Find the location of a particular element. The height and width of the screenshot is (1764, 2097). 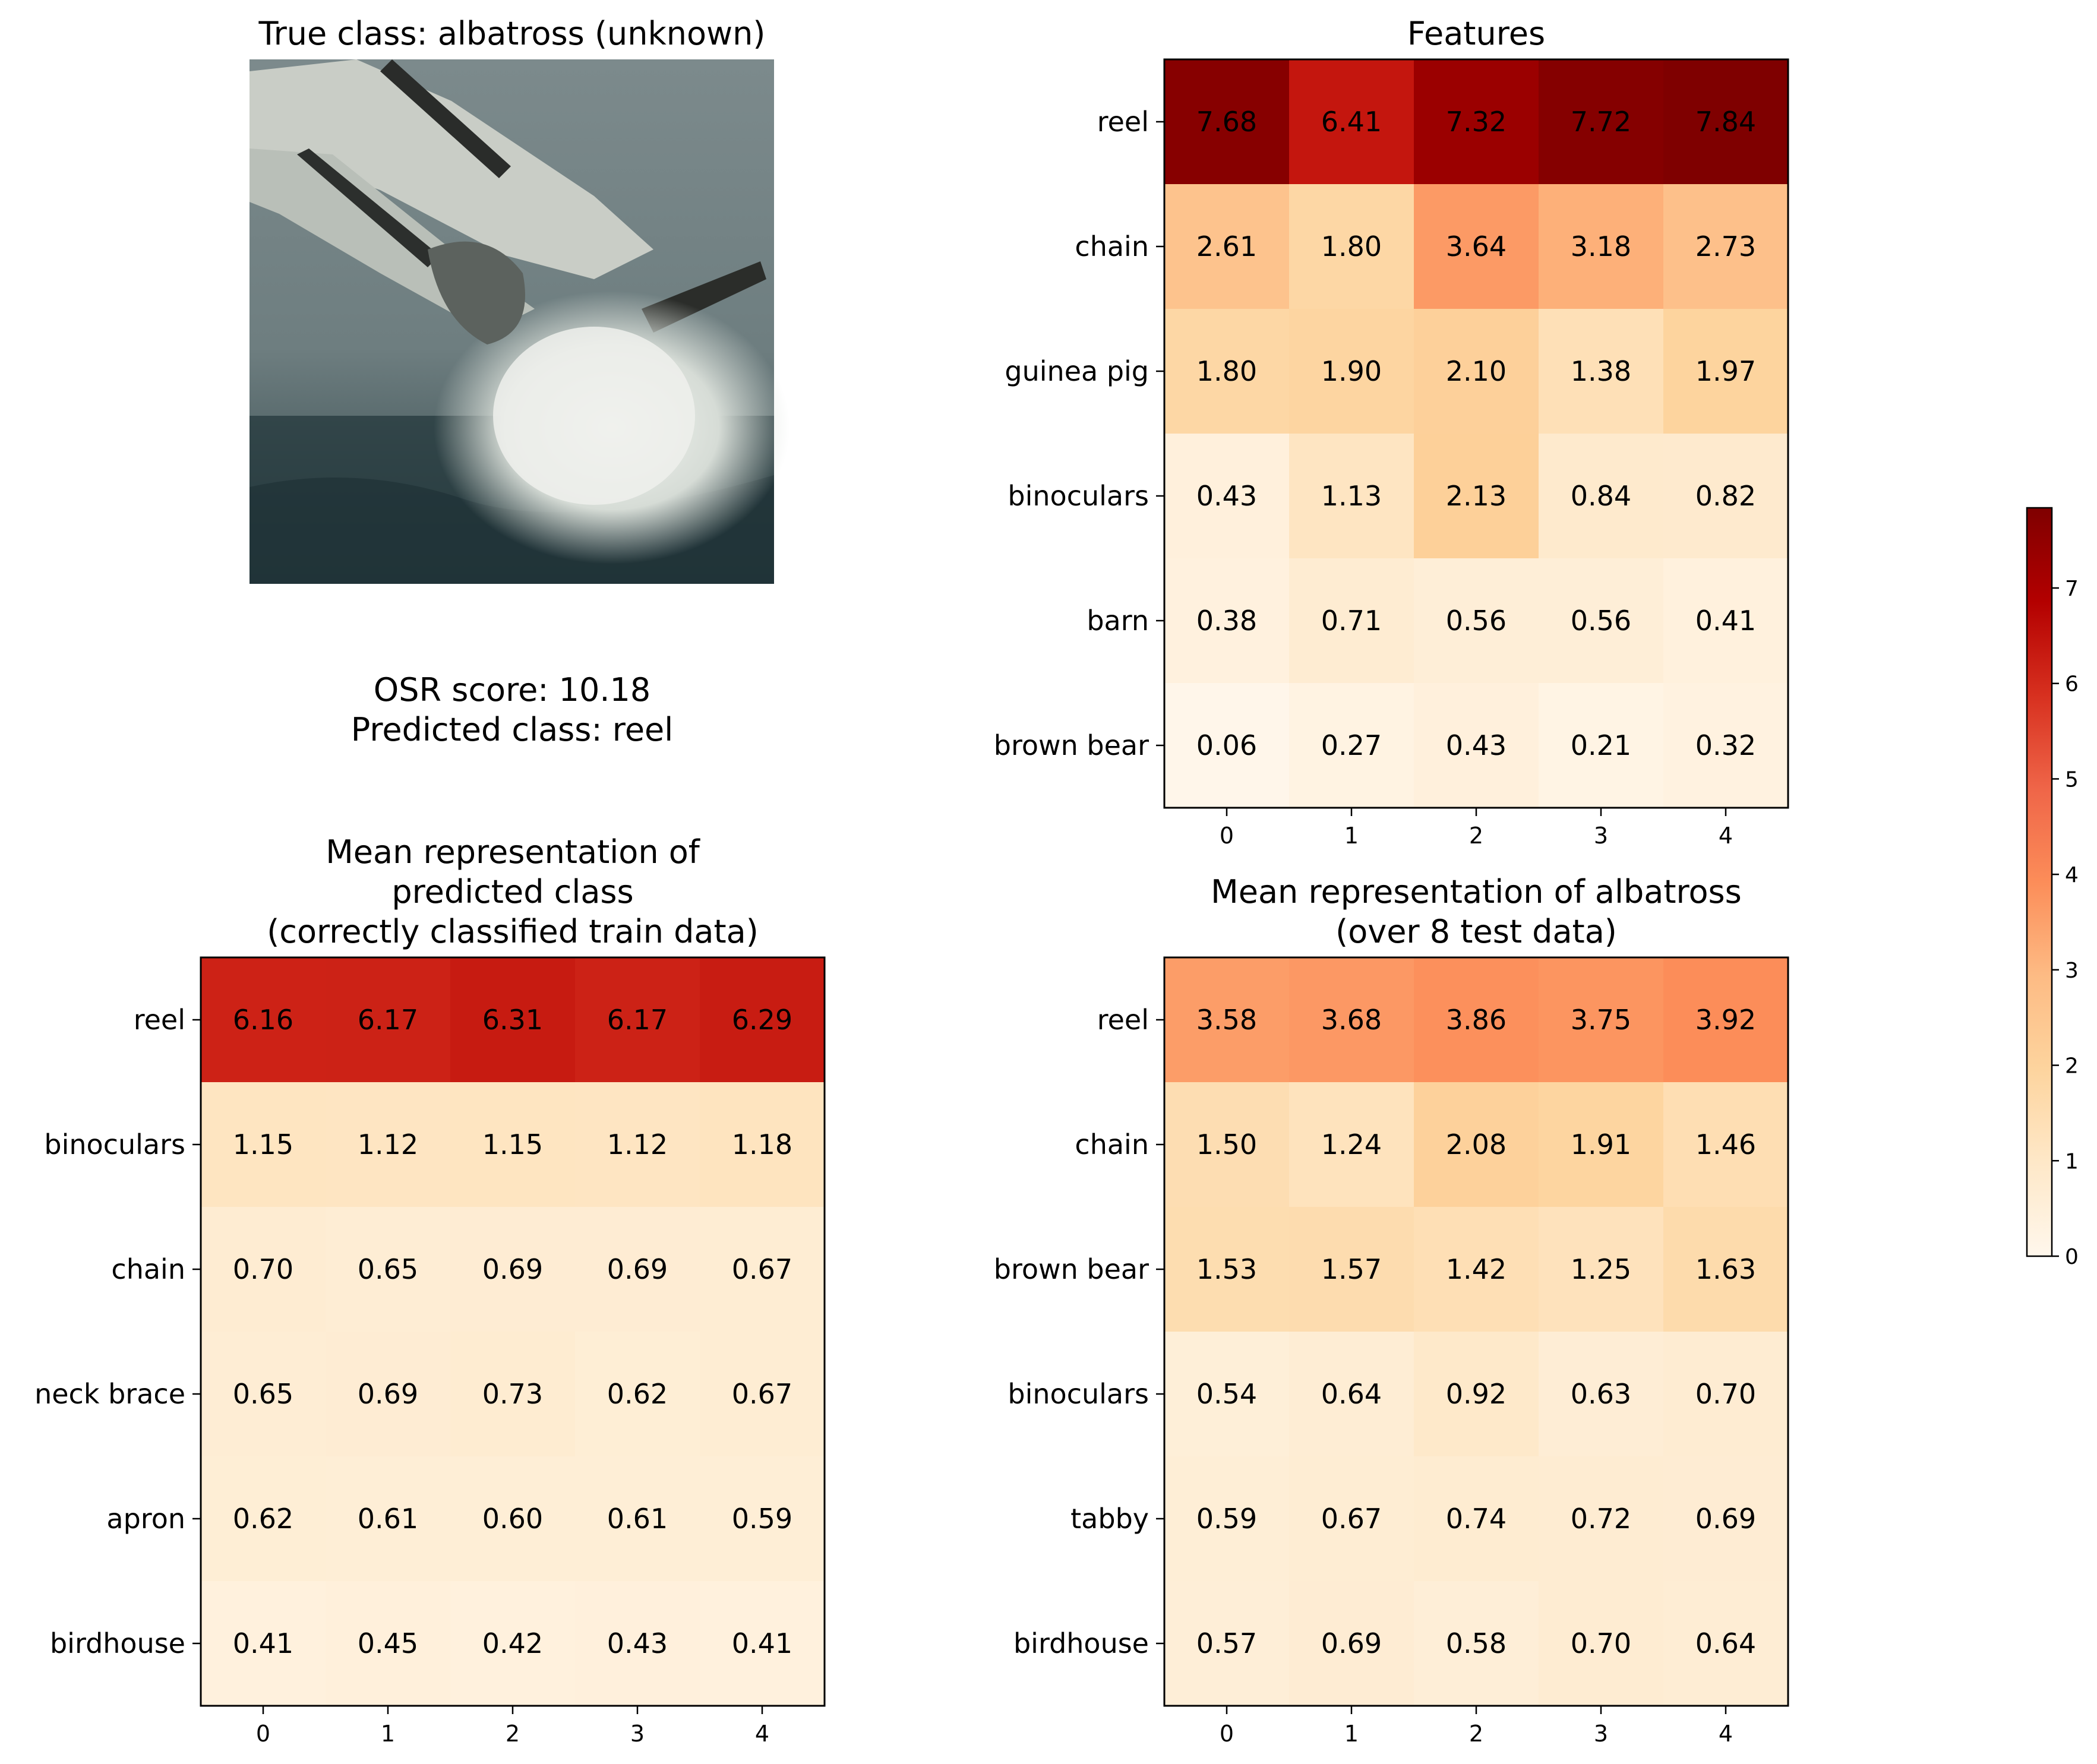

heatmap-cell-value: 0.82 is located at coordinates (1725, 496).